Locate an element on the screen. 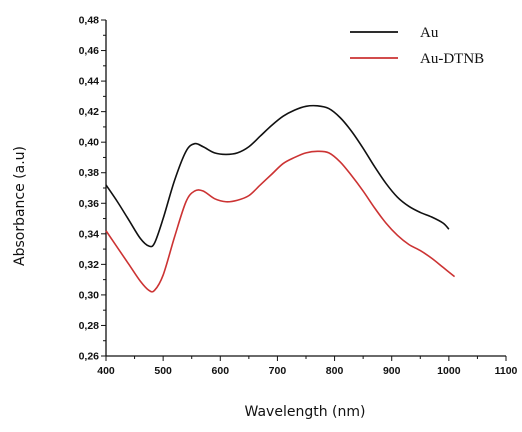 The image size is (522, 432). x-tick-label: 700 is located at coordinates (278, 371).